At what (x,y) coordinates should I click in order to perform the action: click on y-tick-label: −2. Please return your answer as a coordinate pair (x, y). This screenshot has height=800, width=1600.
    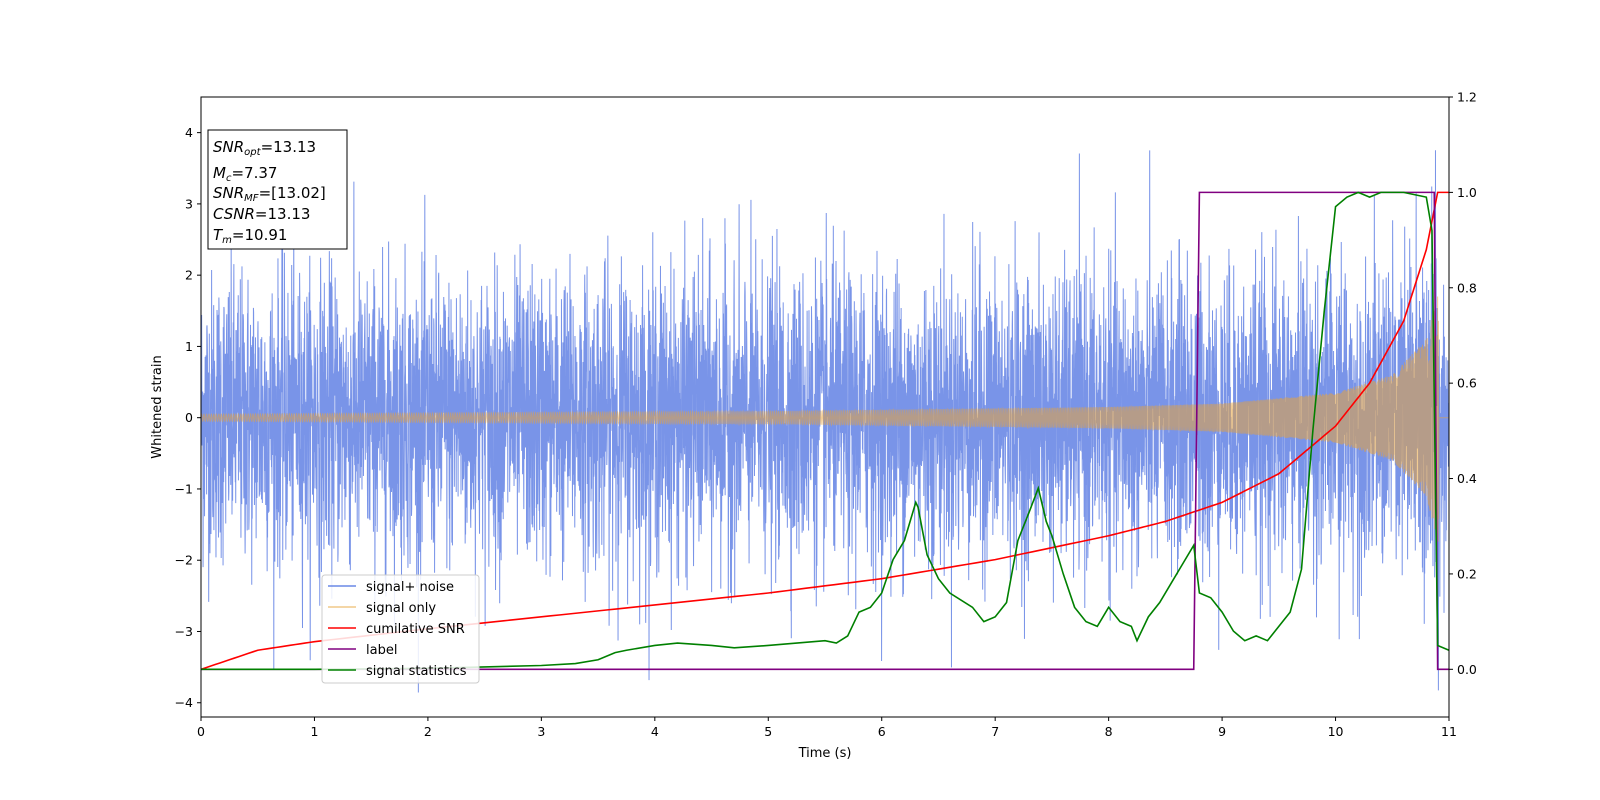
    Looking at the image, I should click on (184, 560).